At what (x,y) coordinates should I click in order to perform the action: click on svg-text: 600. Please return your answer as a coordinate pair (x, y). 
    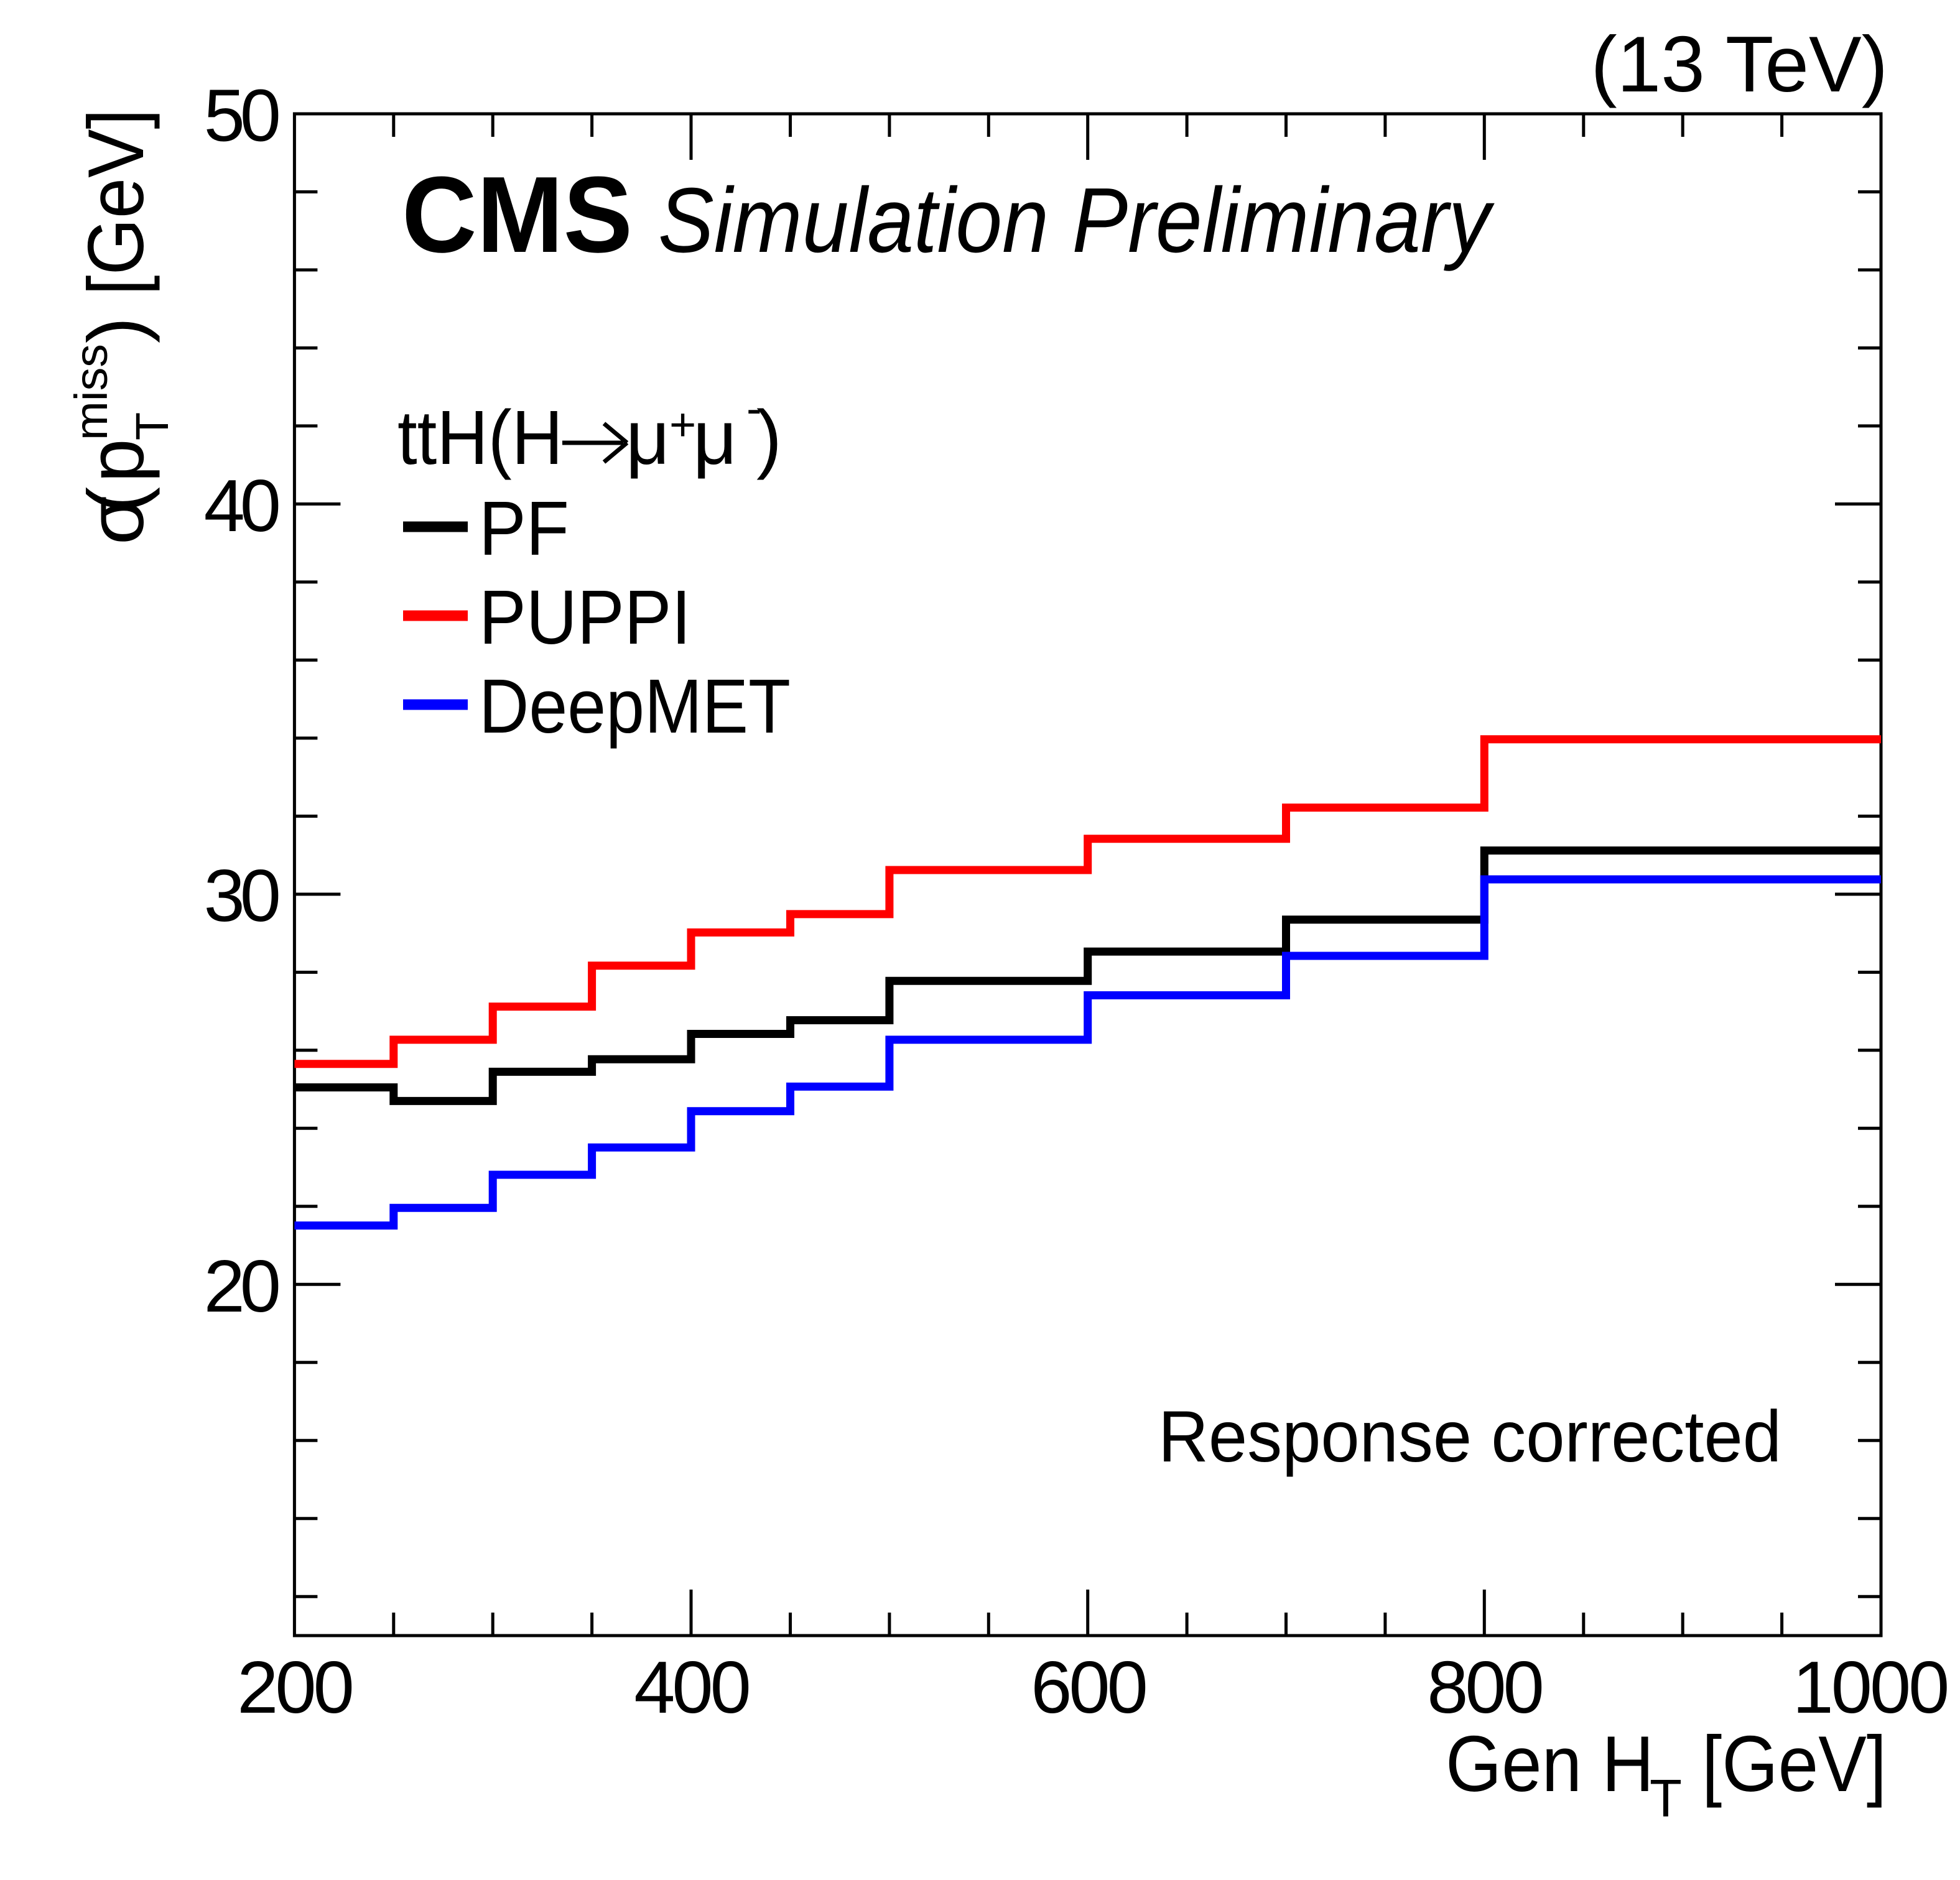
    Looking at the image, I should click on (1088, 1687).